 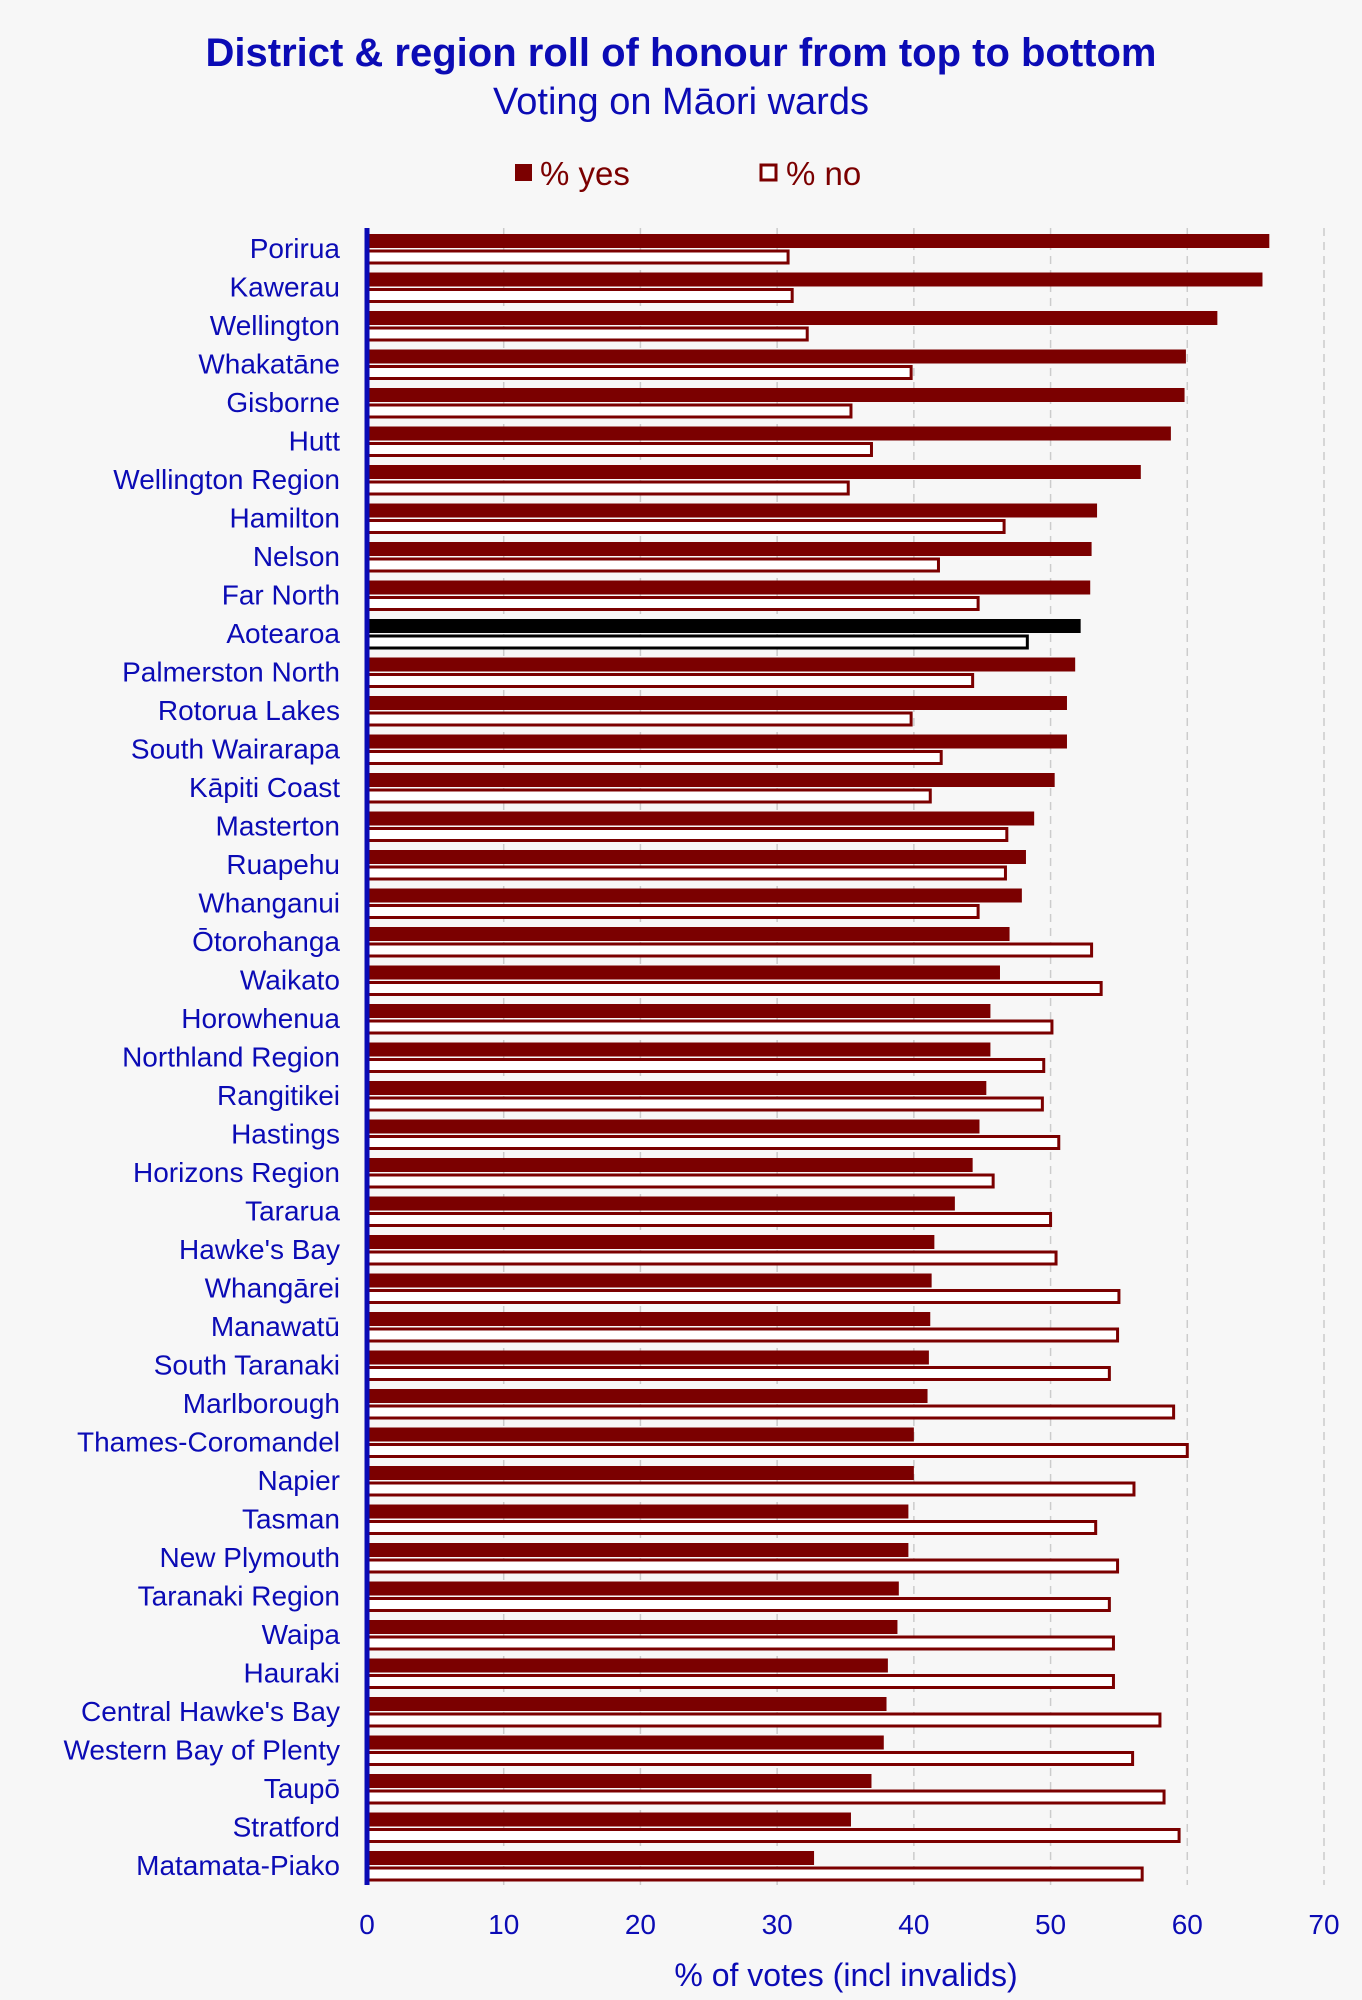 I want to click on bar-no-porirua, so click(x=577, y=257).